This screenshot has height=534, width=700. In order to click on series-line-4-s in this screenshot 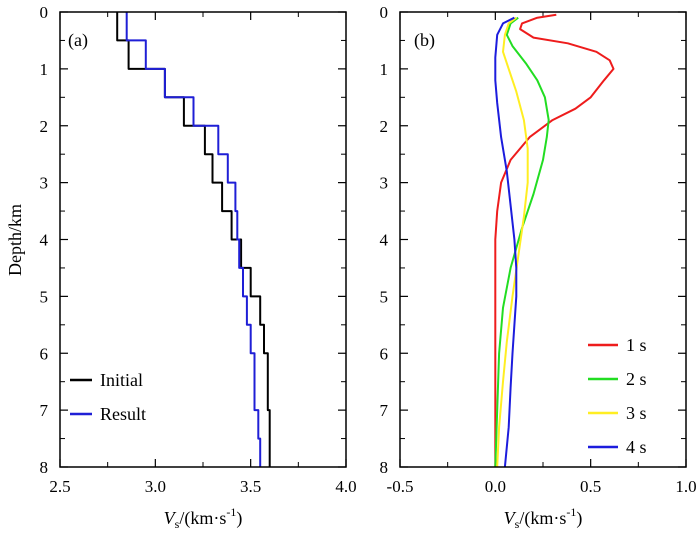, I will do `click(506, 242)`.